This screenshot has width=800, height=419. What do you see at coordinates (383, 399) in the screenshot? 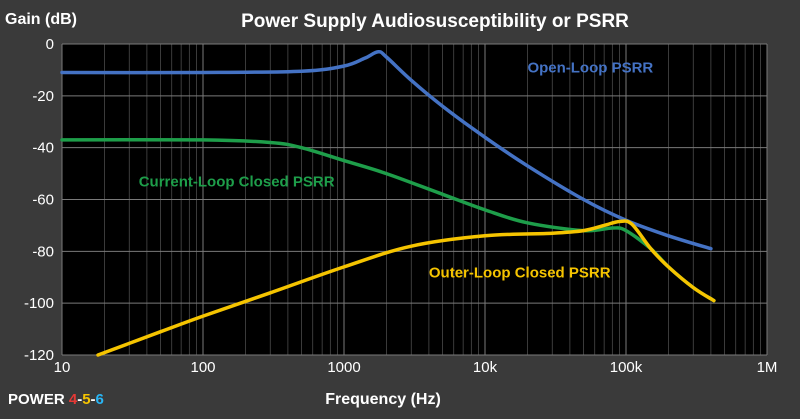
I see `x-axis-label: Frequency (Hz)` at bounding box center [383, 399].